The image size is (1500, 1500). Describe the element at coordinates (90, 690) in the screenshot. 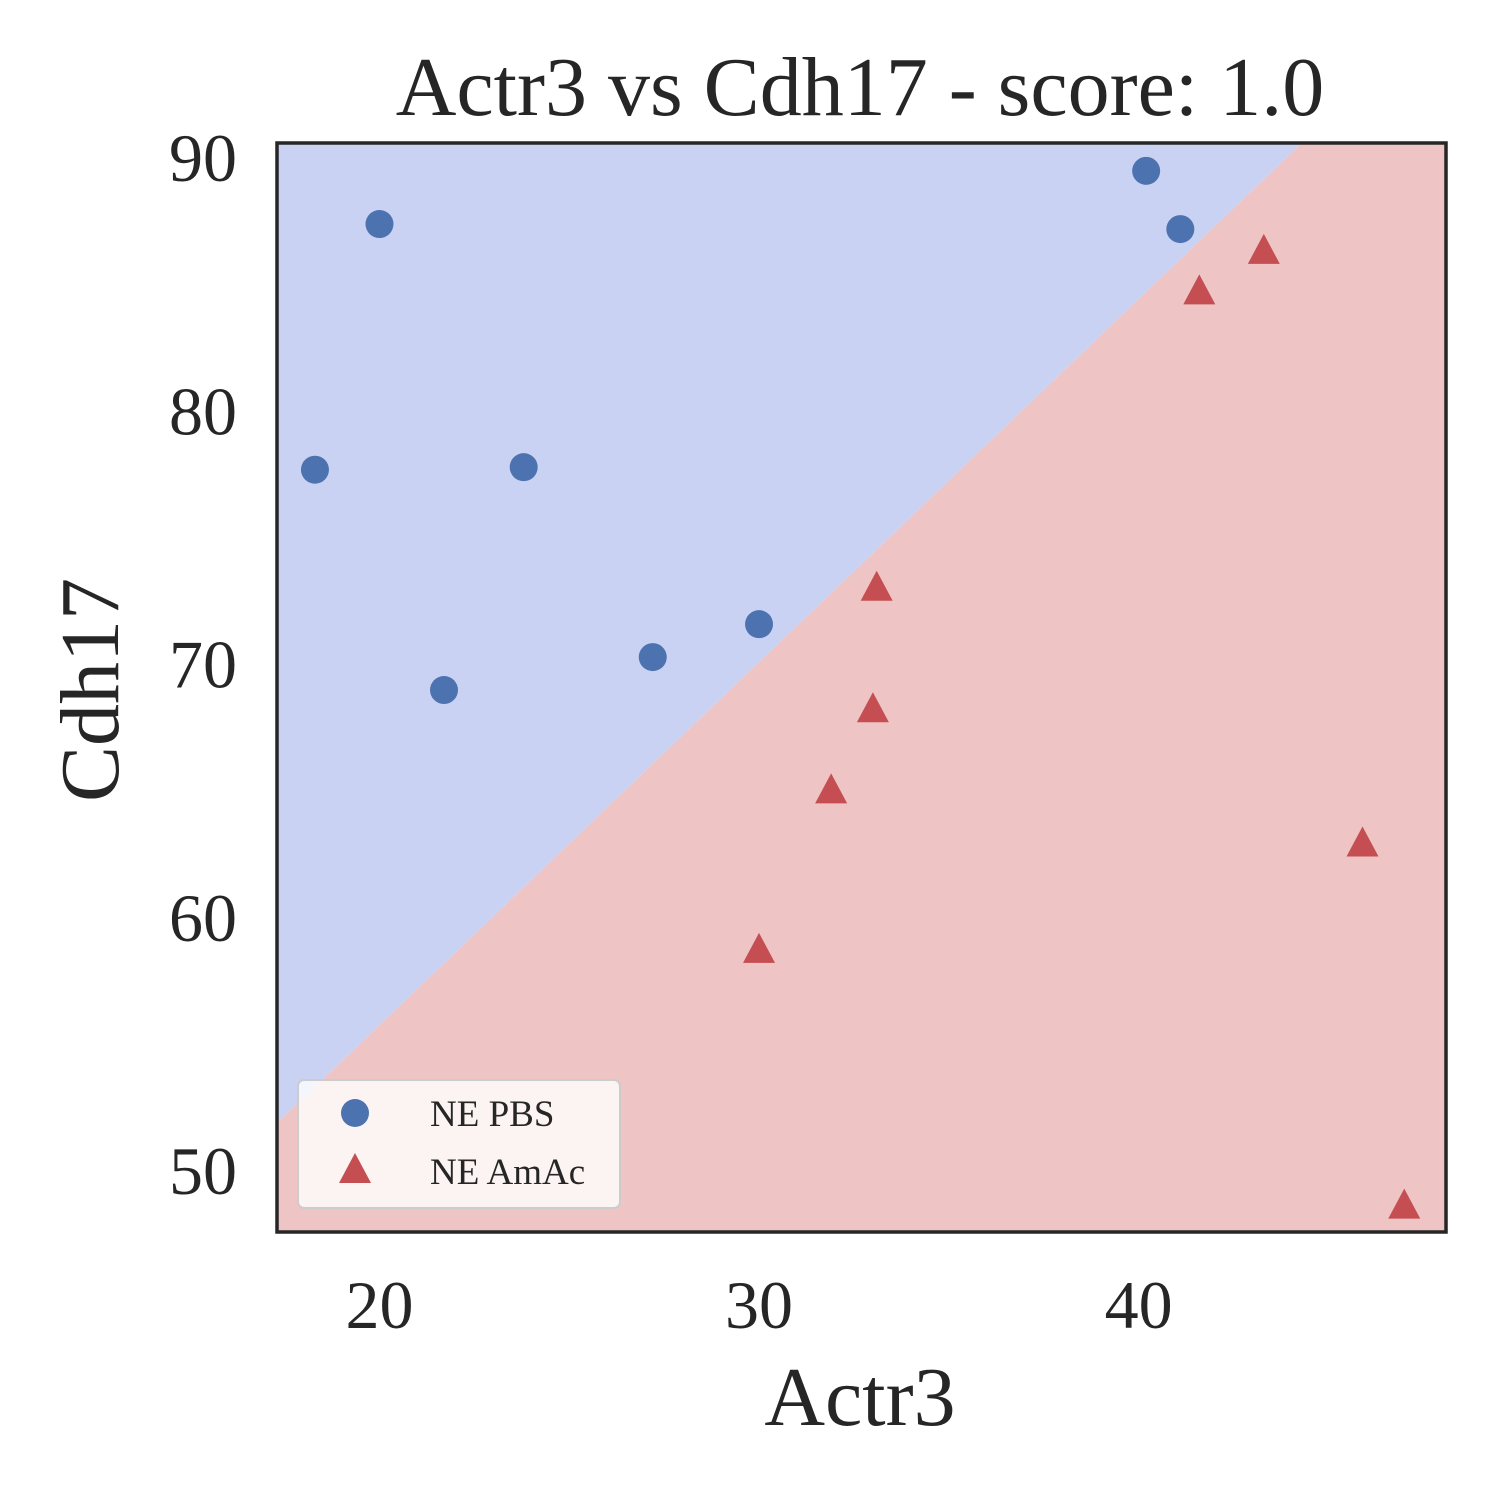

I see `y-axis-label: Cdh17` at that location.